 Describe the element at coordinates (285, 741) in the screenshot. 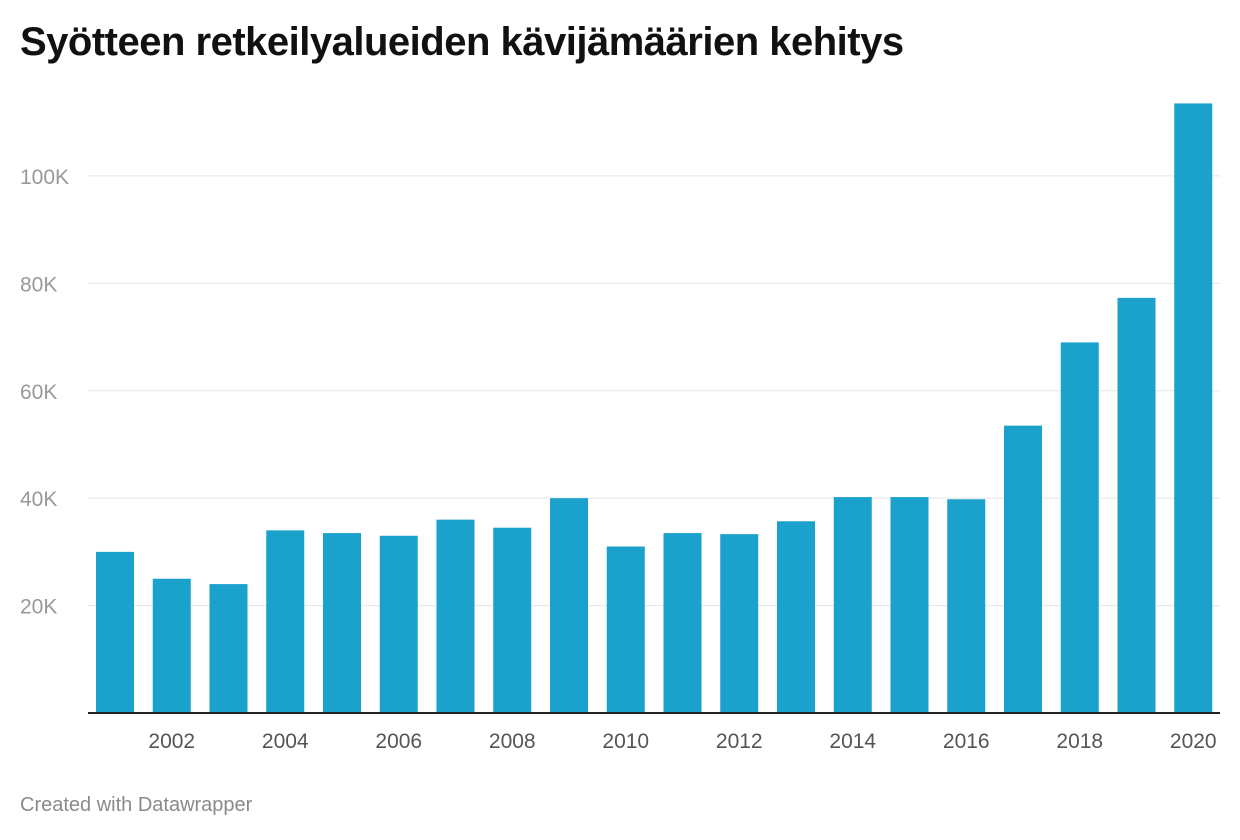

I see `x-tick-label: 2004` at that location.